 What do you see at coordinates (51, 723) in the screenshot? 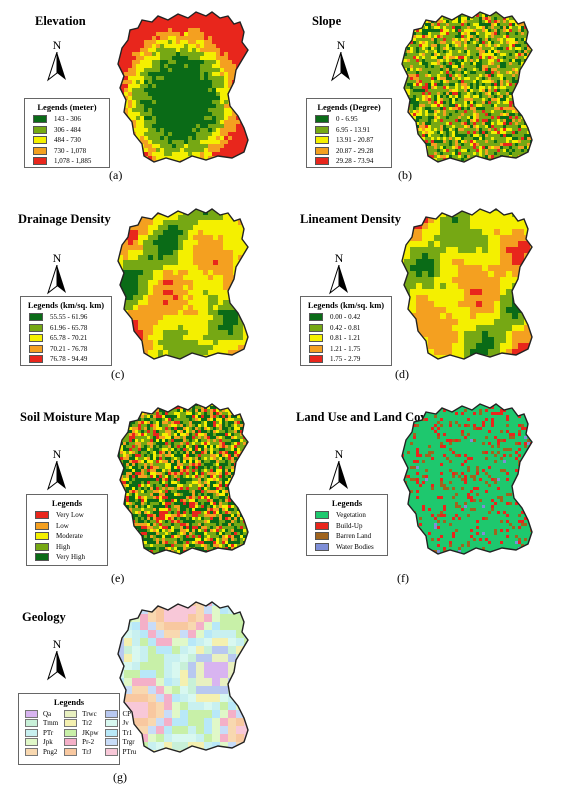
I see `legend-item-label: Tmm` at bounding box center [51, 723].